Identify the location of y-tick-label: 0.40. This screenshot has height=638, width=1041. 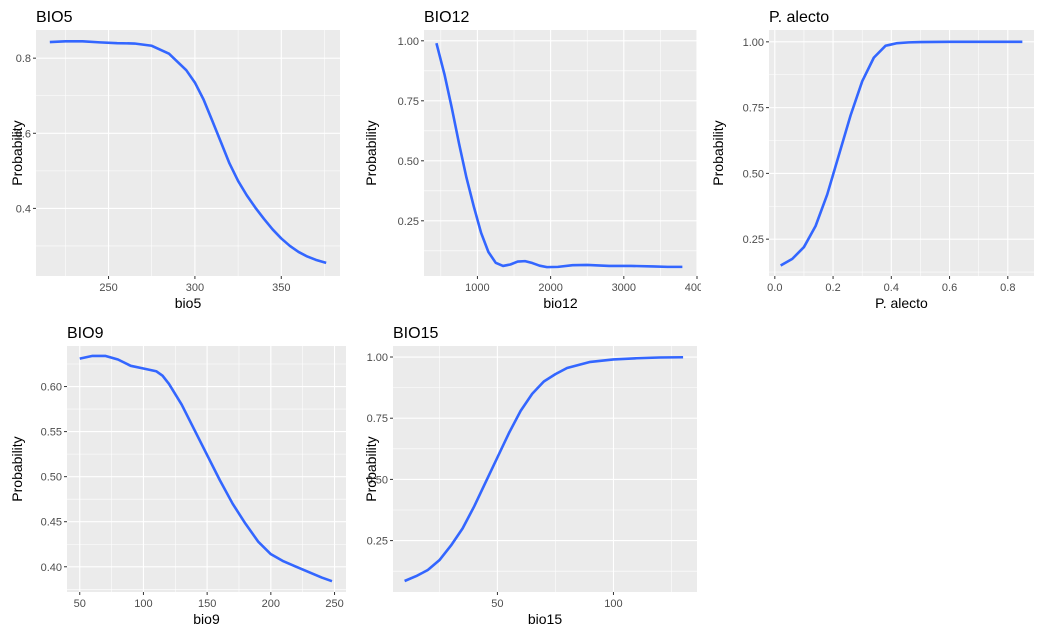
(51, 568).